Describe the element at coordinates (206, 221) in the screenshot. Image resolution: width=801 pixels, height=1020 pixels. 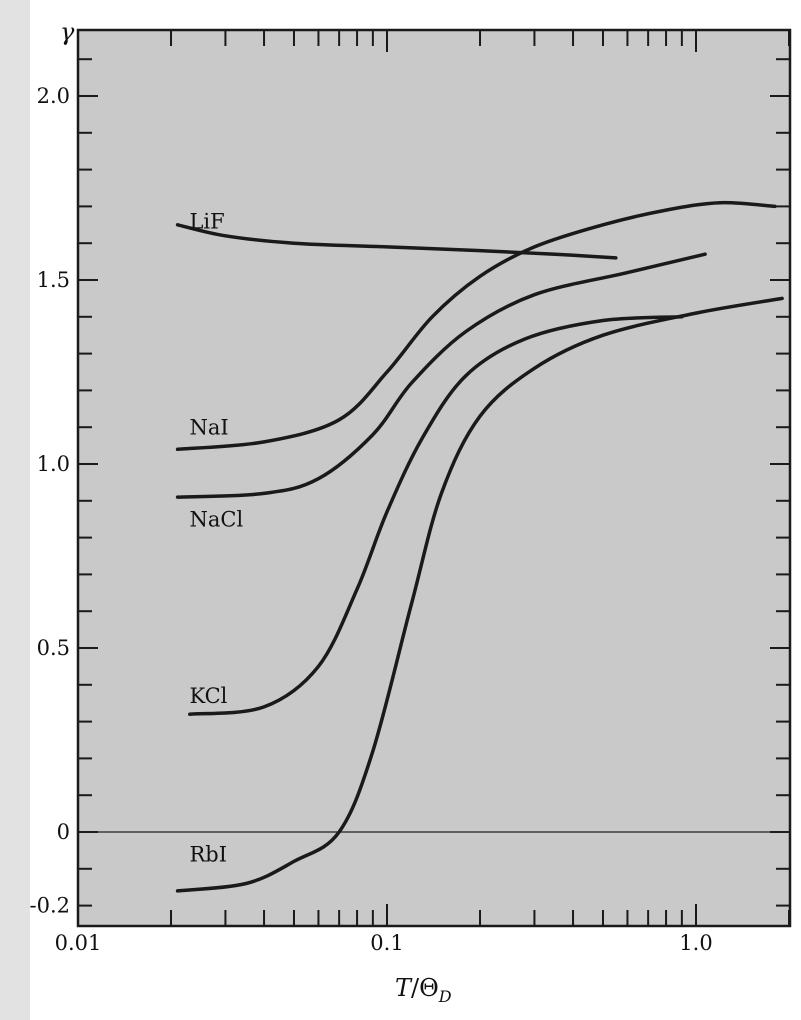
I see `series-label-lif: LiF` at that location.